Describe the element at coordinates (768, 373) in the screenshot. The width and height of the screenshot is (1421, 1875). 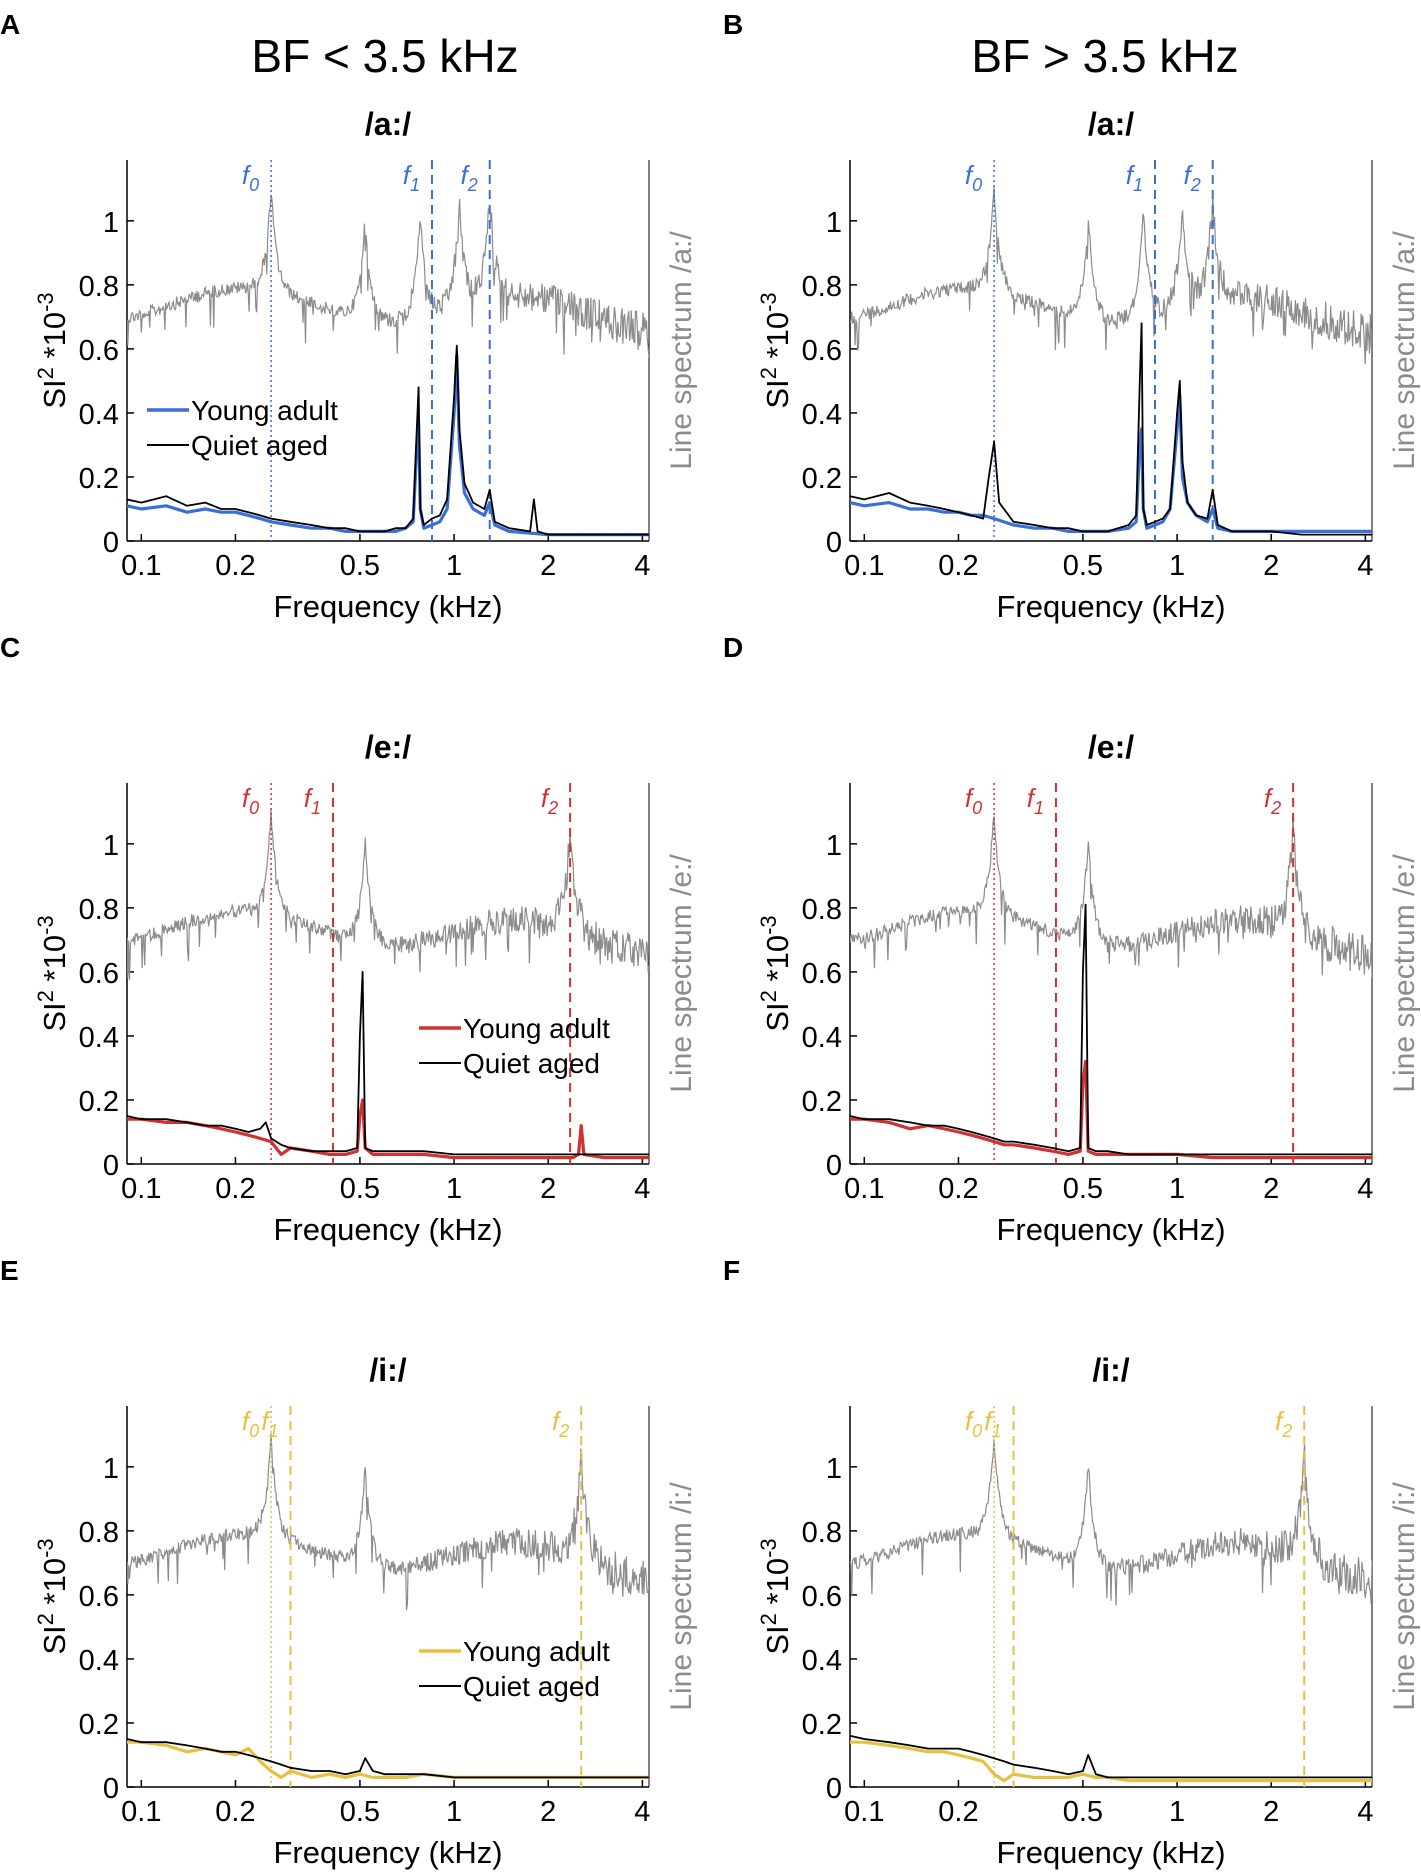
I see `y-axis-label-part: 2` at that location.